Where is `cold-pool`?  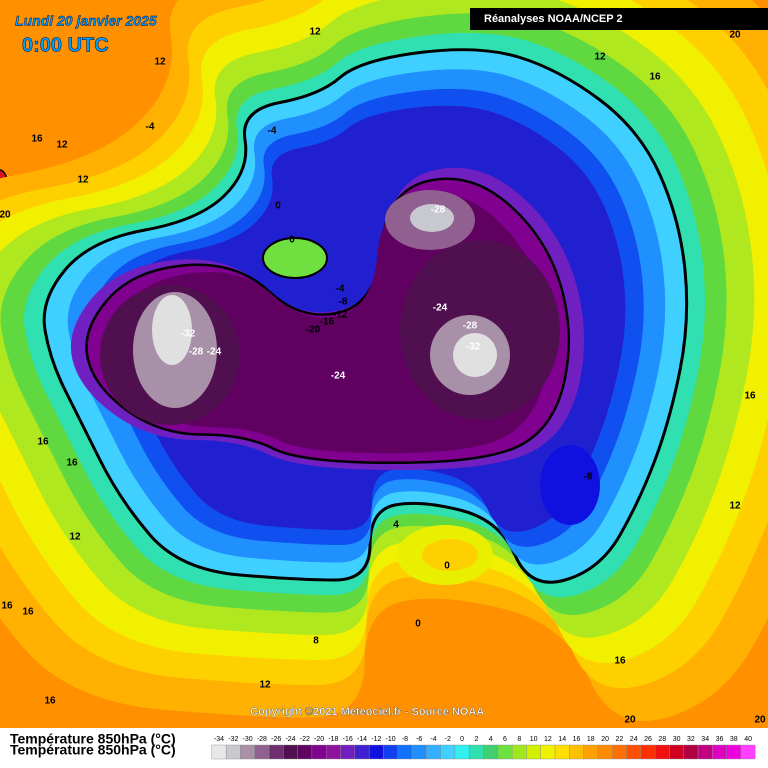 cold-pool is located at coordinates (570, 485).